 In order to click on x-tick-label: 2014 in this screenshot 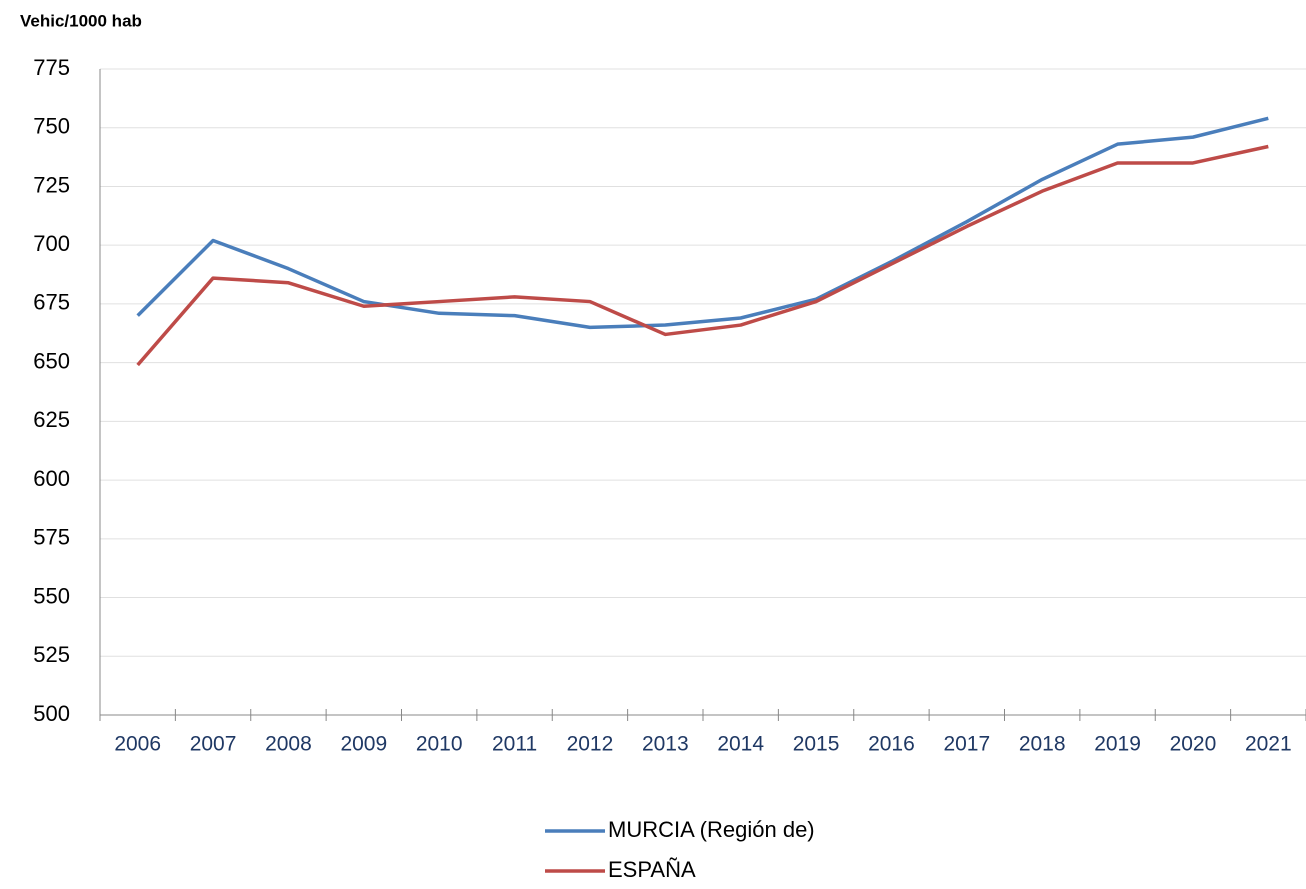, I will do `click(740, 744)`.